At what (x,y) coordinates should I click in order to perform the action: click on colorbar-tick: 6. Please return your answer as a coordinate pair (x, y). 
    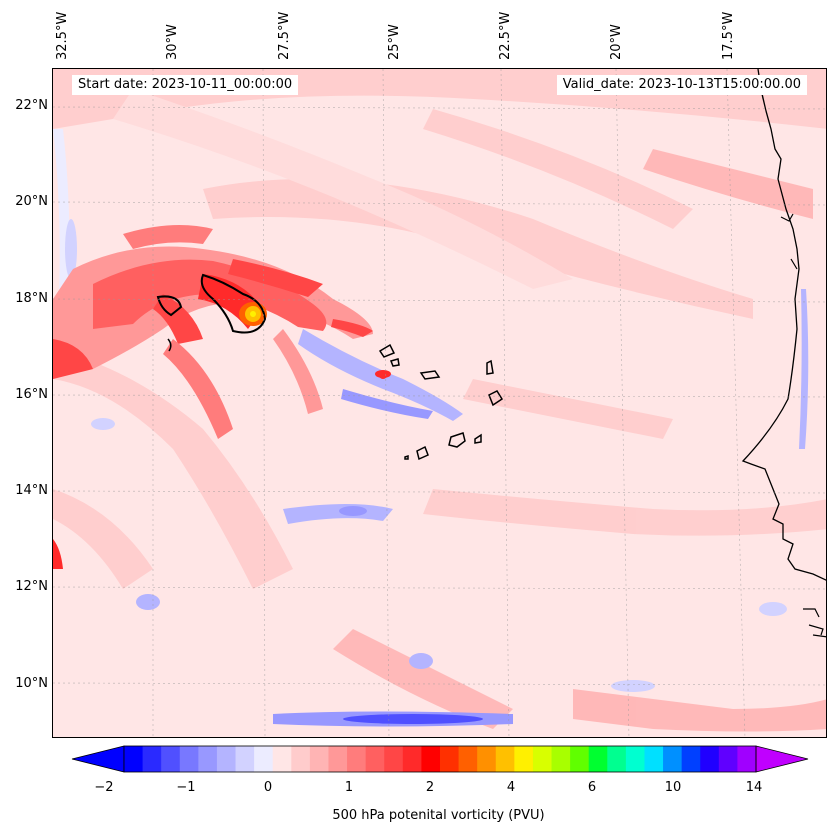
    Looking at the image, I should click on (592, 787).